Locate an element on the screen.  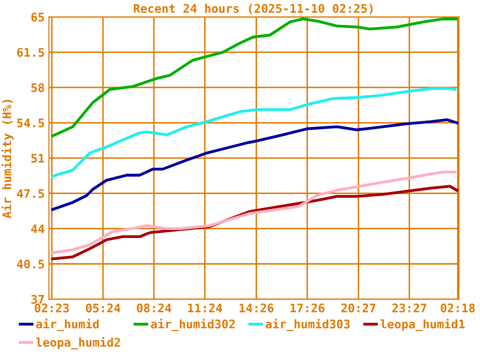
x-tick-label: 05:24 is located at coordinates (103, 308).